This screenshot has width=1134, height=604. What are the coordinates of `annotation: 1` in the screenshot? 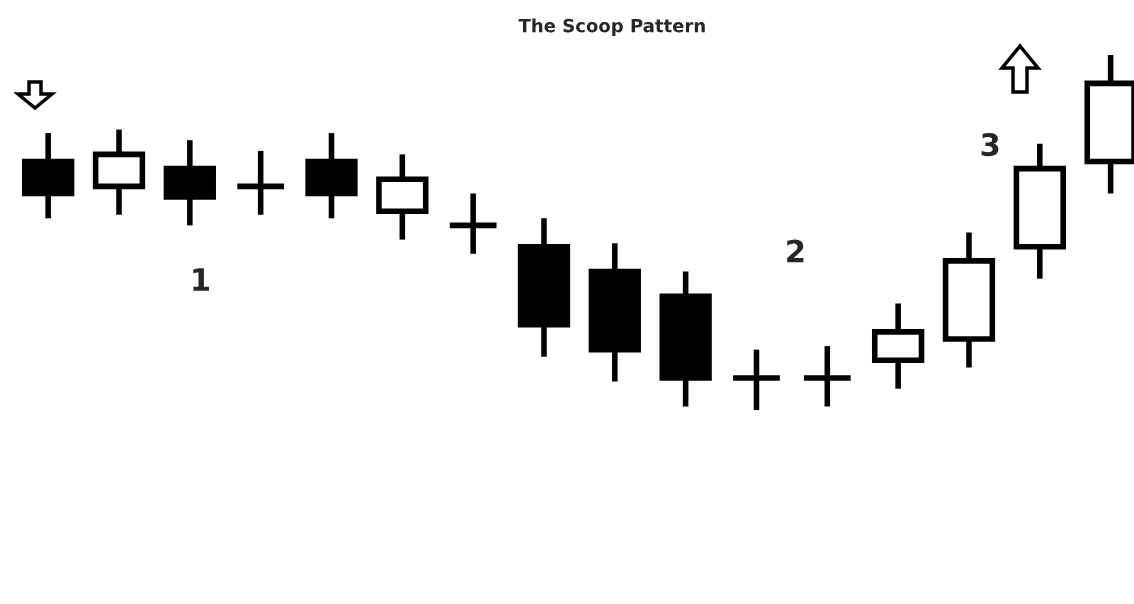 It's located at (201, 279).